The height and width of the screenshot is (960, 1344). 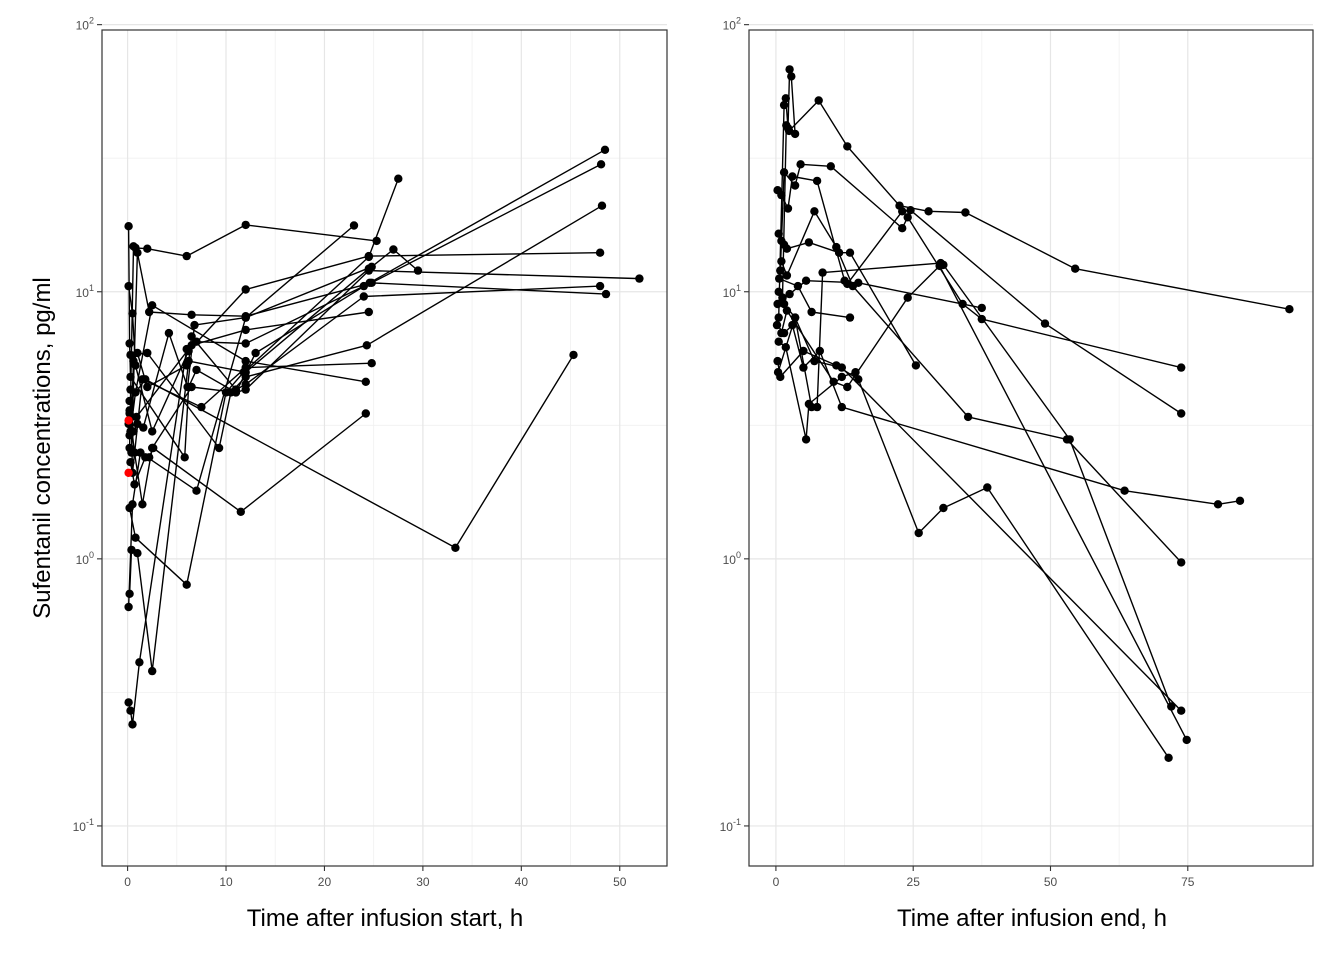 I want to click on x-tick-label: 0, so click(x=776, y=882).